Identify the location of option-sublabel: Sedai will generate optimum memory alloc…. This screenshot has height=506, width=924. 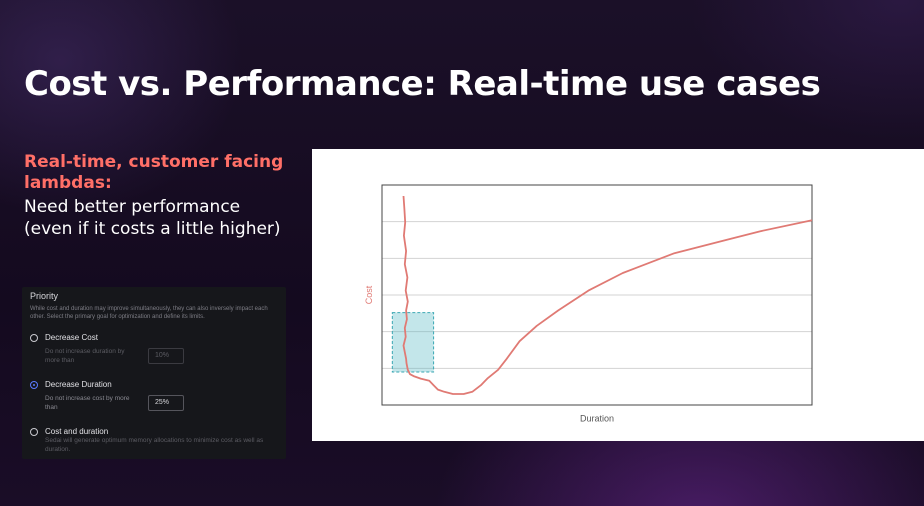
(154, 445).